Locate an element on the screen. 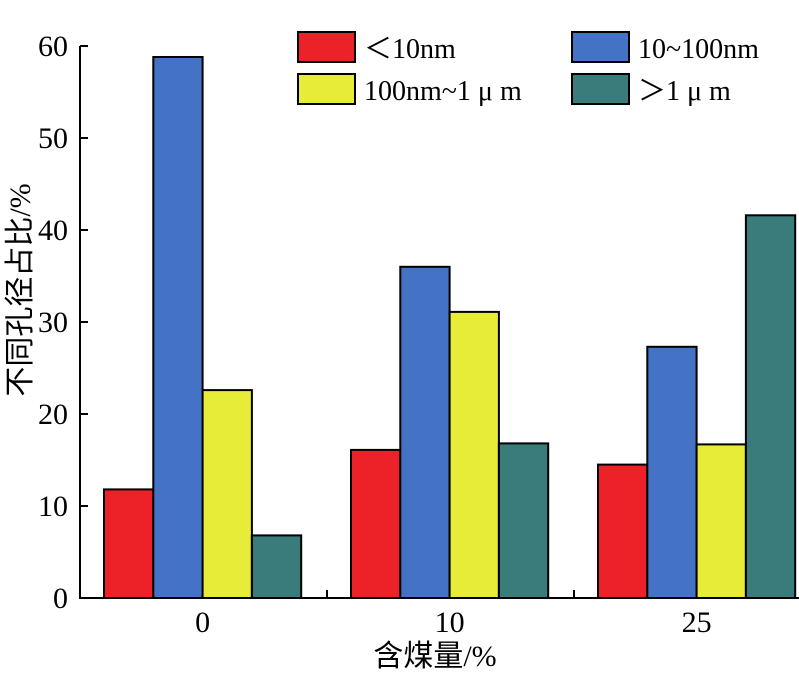 The width and height of the screenshot is (799, 673). bar-series0-category1 is located at coordinates (376, 523).